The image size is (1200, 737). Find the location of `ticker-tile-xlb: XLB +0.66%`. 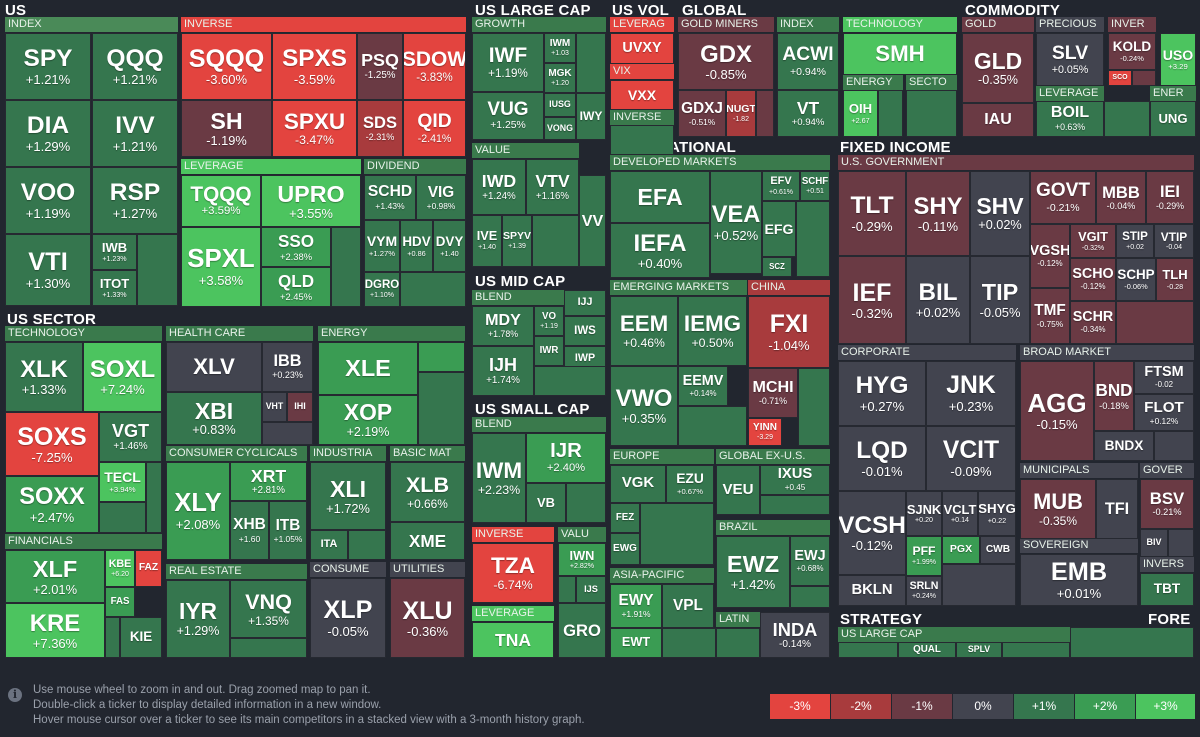

ticker-tile-xlb: XLB +0.66% is located at coordinates (427, 492).